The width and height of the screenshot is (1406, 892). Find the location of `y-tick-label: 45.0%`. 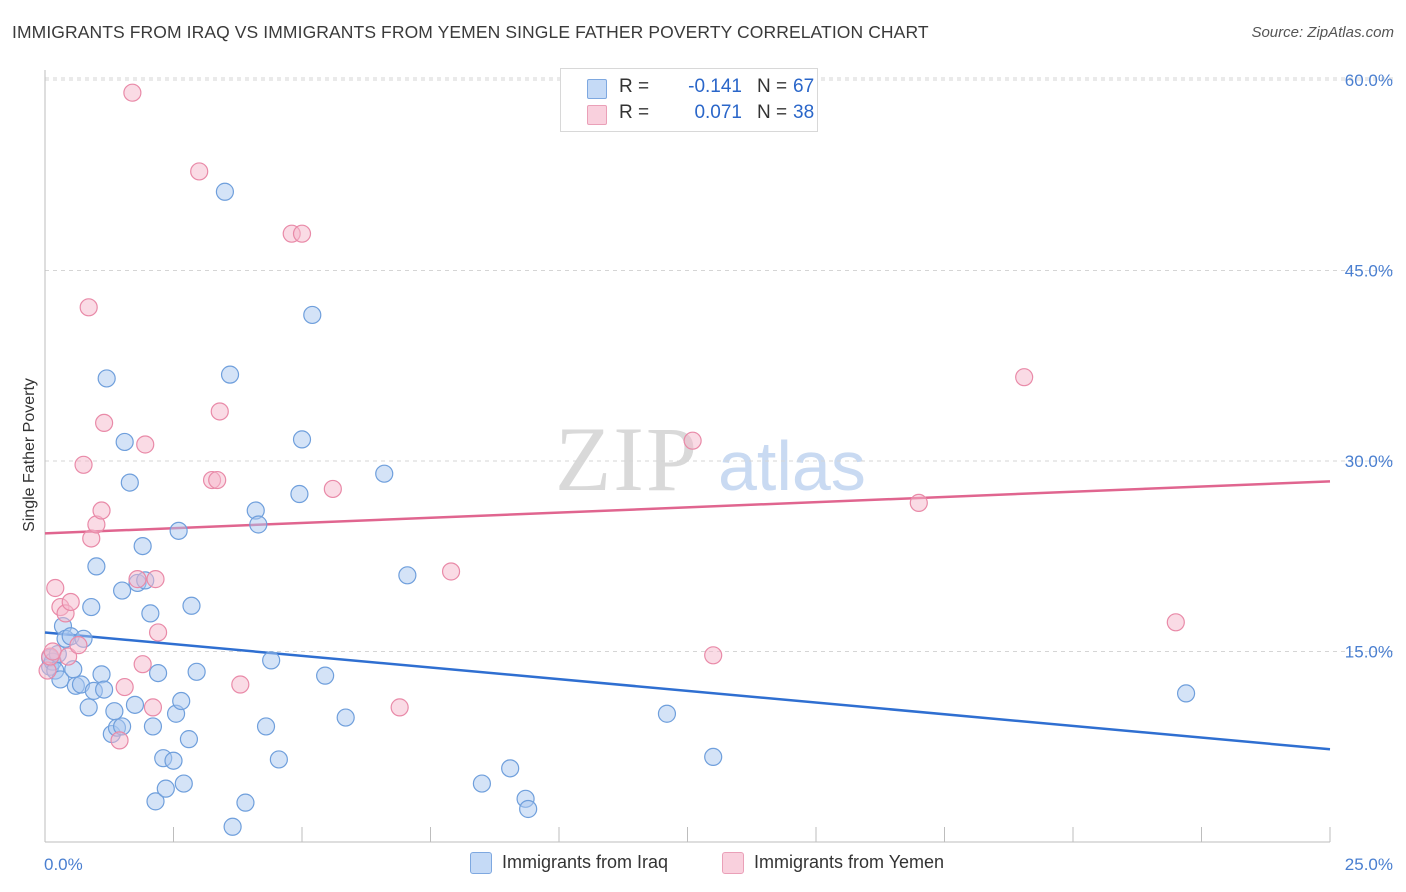

y-tick-label: 45.0% is located at coordinates (1369, 271).